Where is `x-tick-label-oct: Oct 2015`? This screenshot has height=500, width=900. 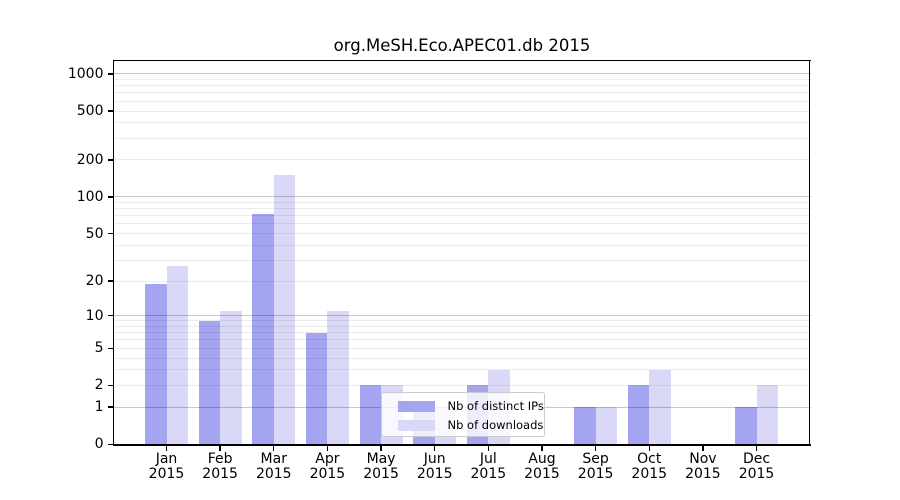 x-tick-label-oct: Oct 2015 is located at coordinates (649, 467).